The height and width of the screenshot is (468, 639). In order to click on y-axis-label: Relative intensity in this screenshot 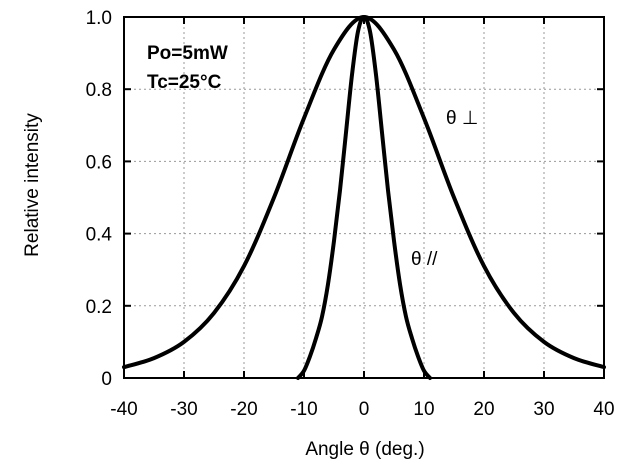, I will do `click(32, 185)`.